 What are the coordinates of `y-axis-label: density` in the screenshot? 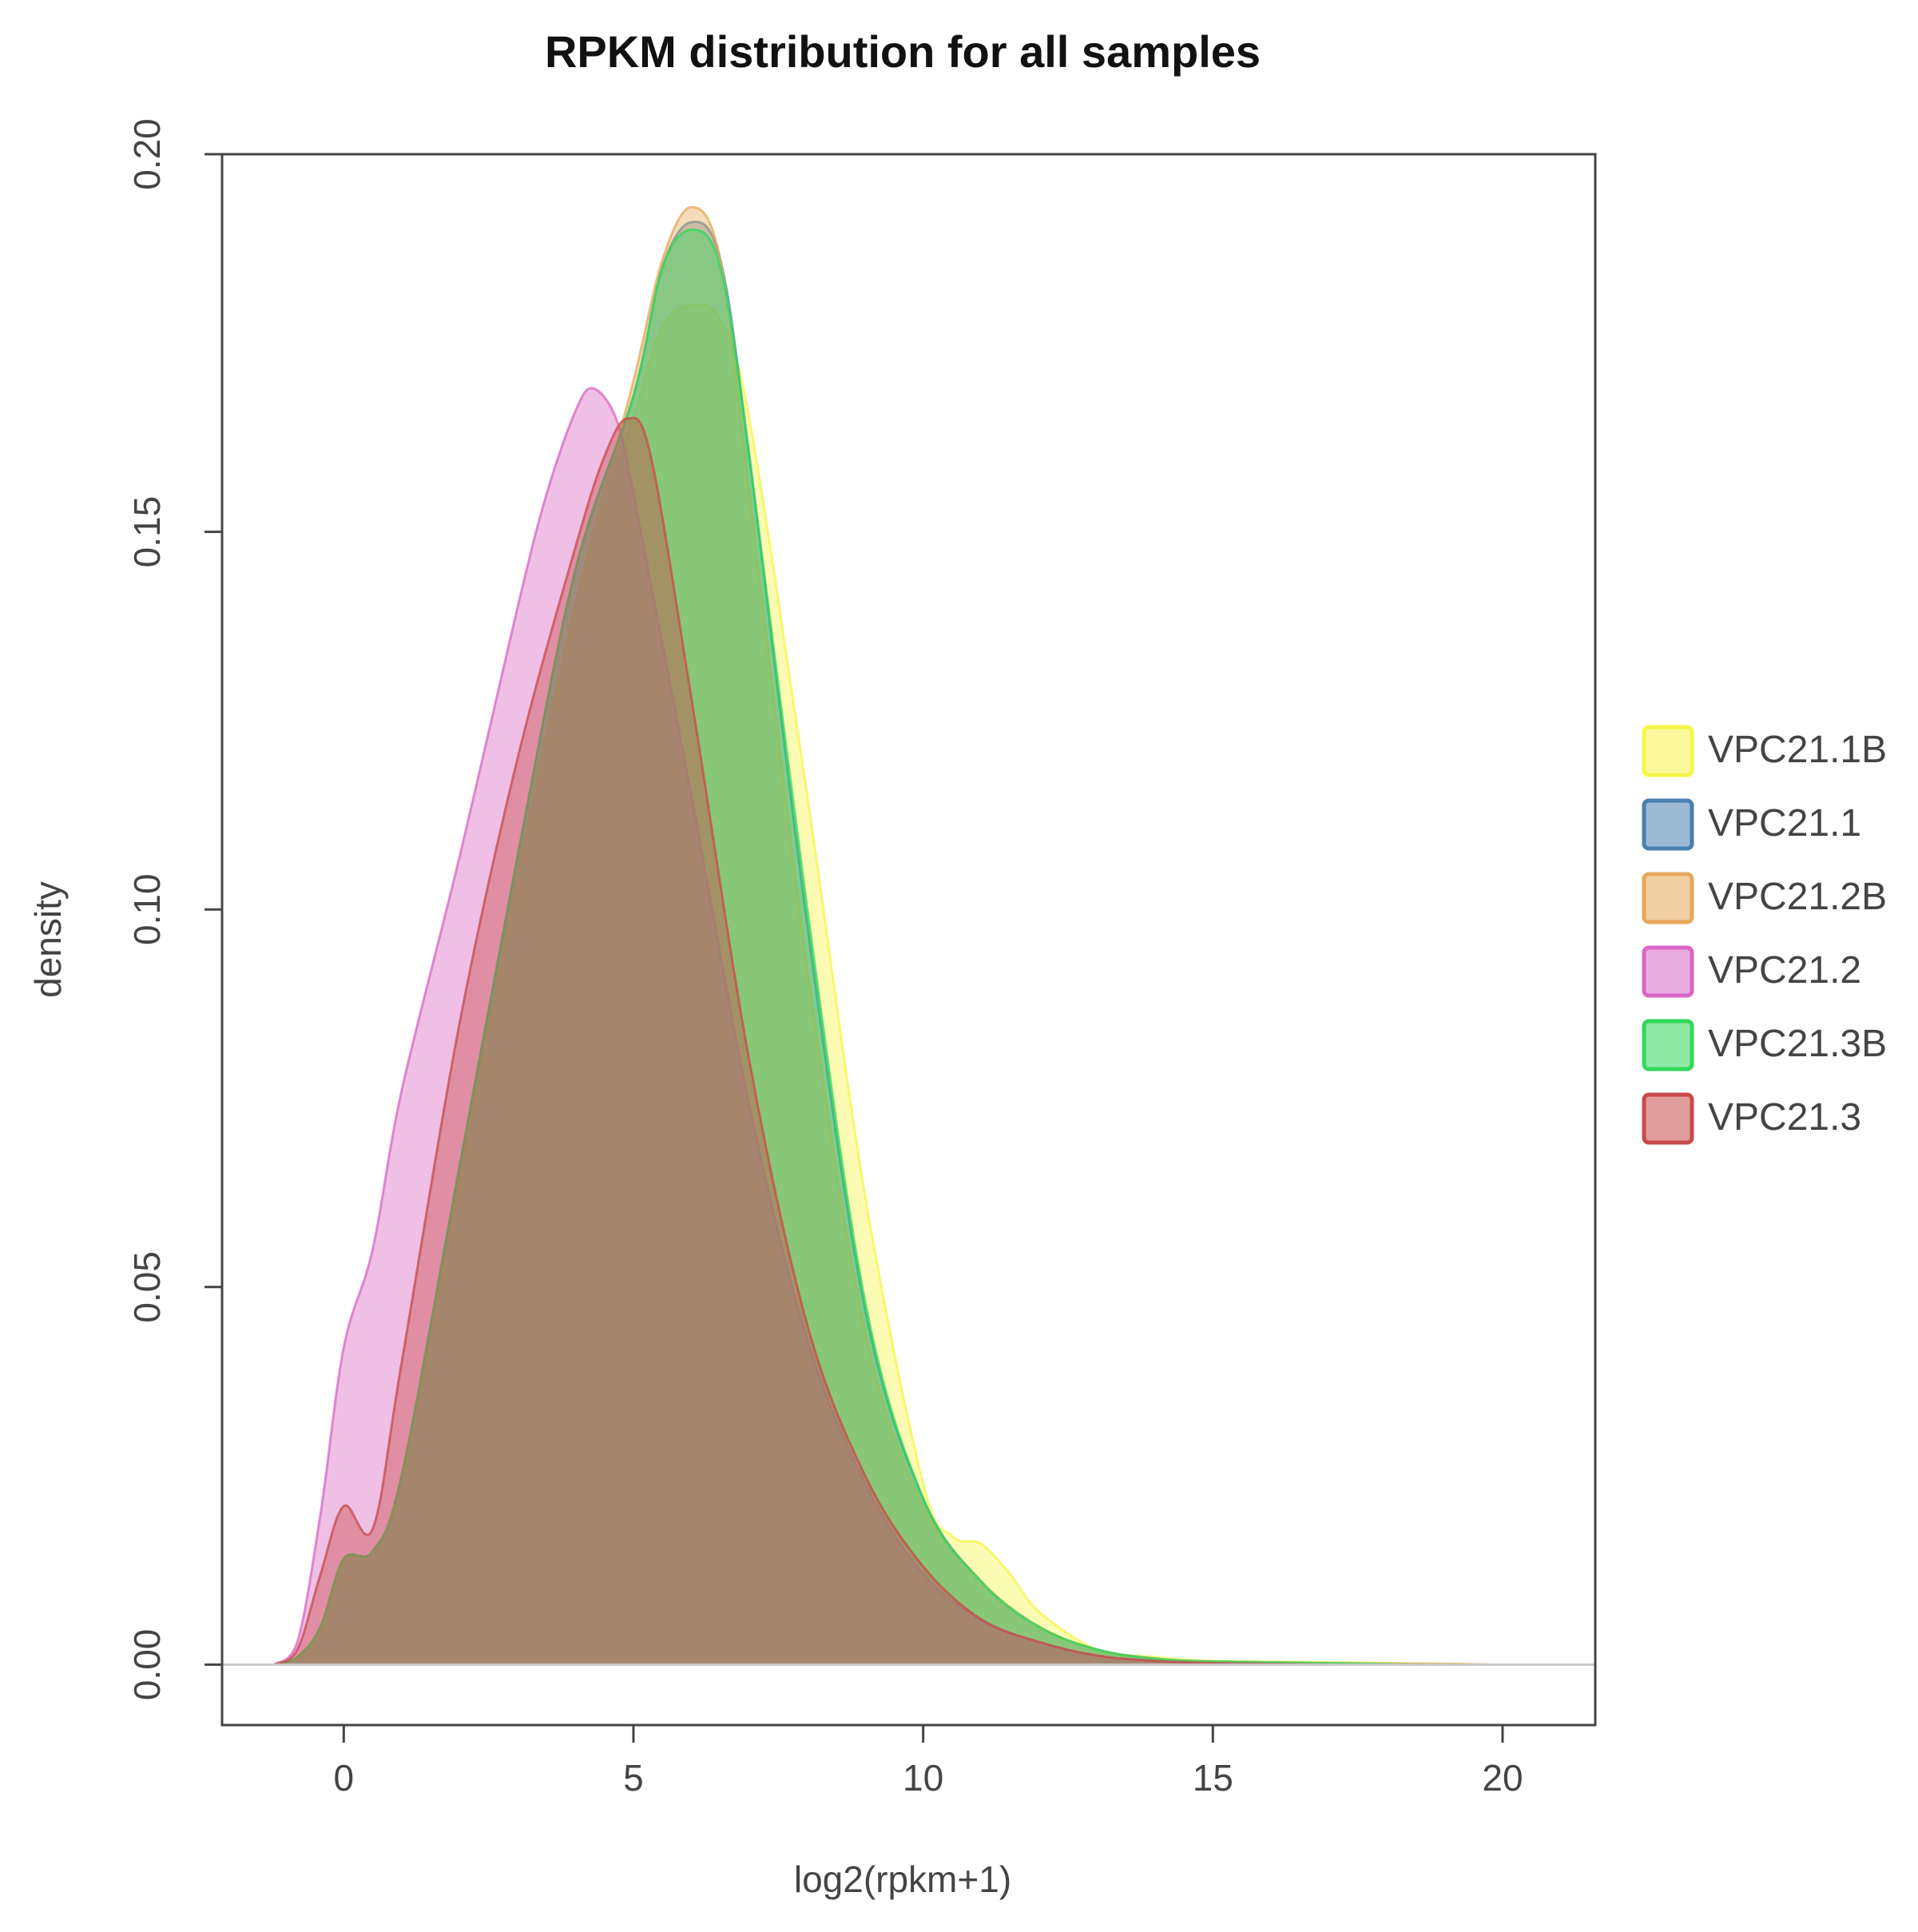 It's located at (48, 939).